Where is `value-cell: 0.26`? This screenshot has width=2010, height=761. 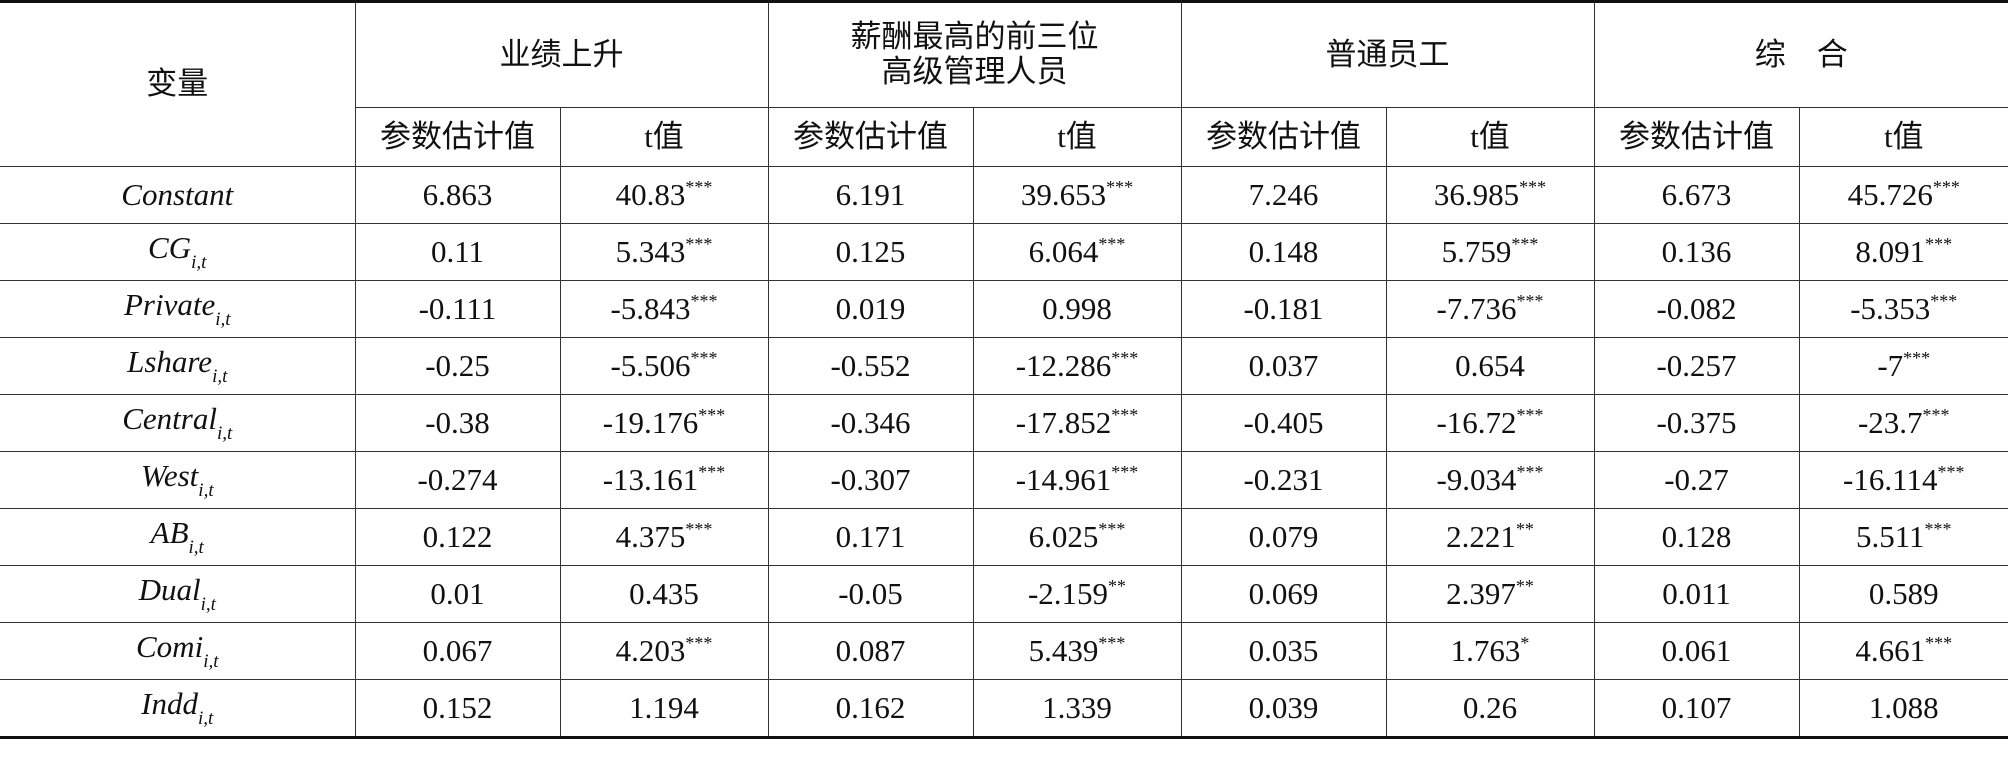
value-cell: 0.26 is located at coordinates (1490, 708).